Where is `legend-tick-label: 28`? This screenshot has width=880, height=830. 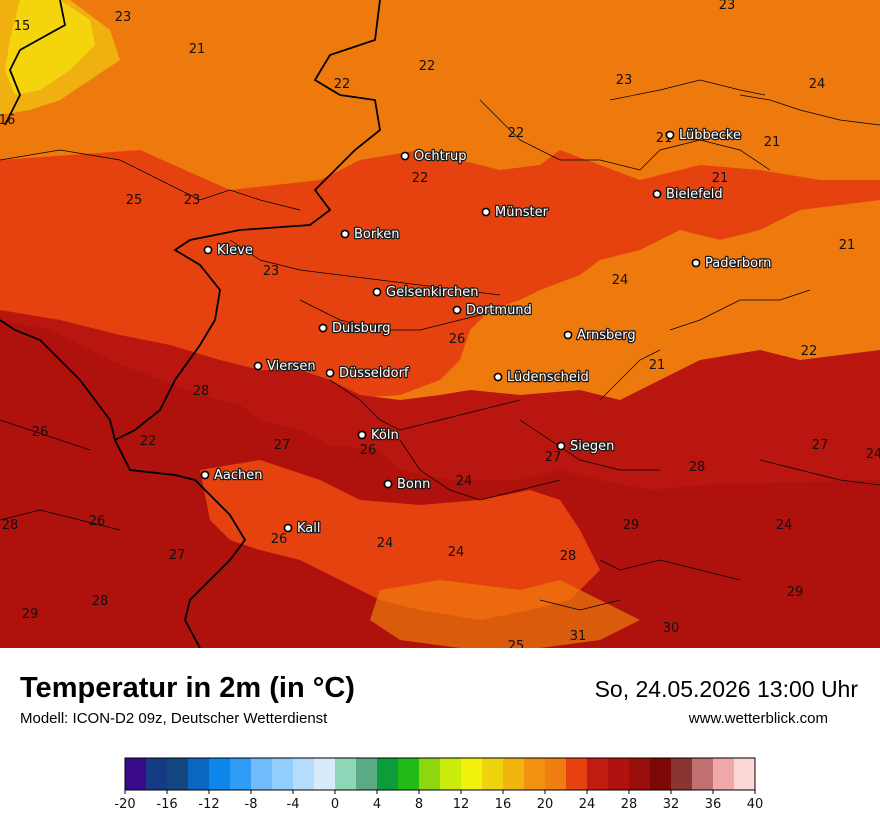
legend-tick-label: 28 is located at coordinates (629, 804).